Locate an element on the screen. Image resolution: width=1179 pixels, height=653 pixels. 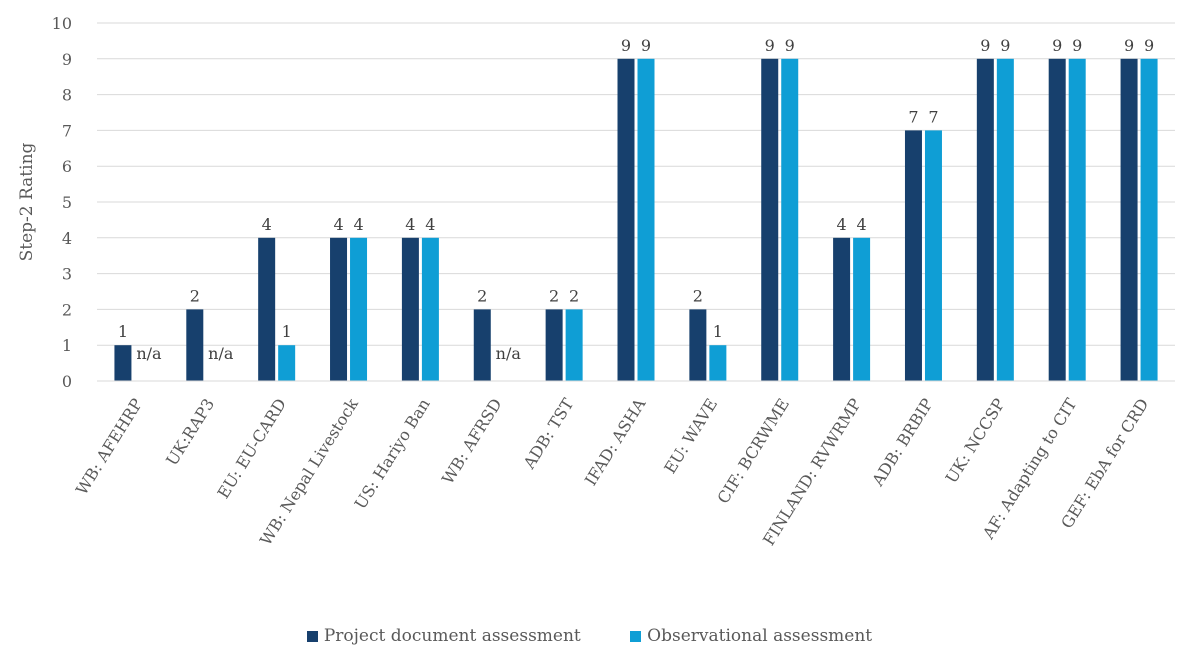
legend-label-project: Project document assessment is located at coordinates (452, 636).